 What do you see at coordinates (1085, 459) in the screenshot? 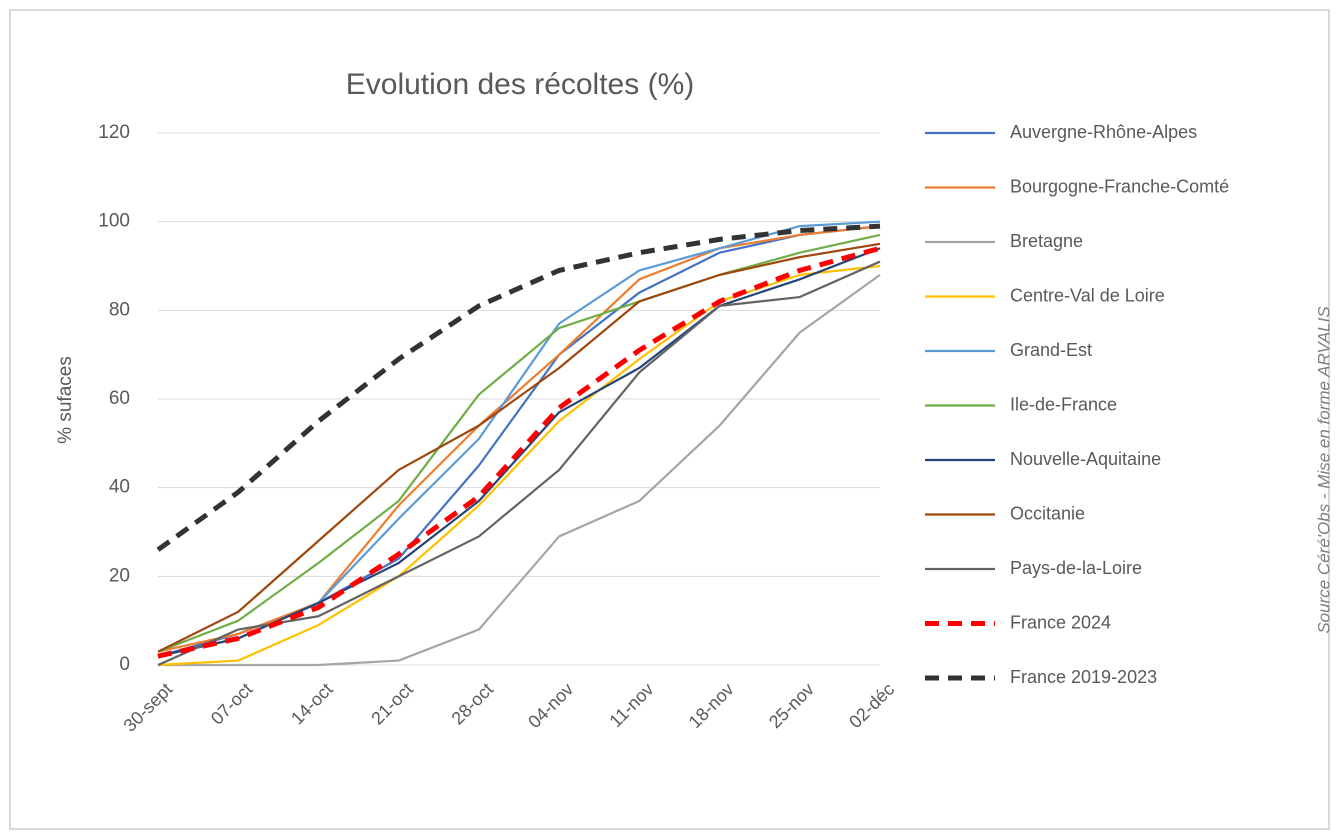
I see `legend-label: Nouvelle-Aquitaine` at bounding box center [1085, 459].